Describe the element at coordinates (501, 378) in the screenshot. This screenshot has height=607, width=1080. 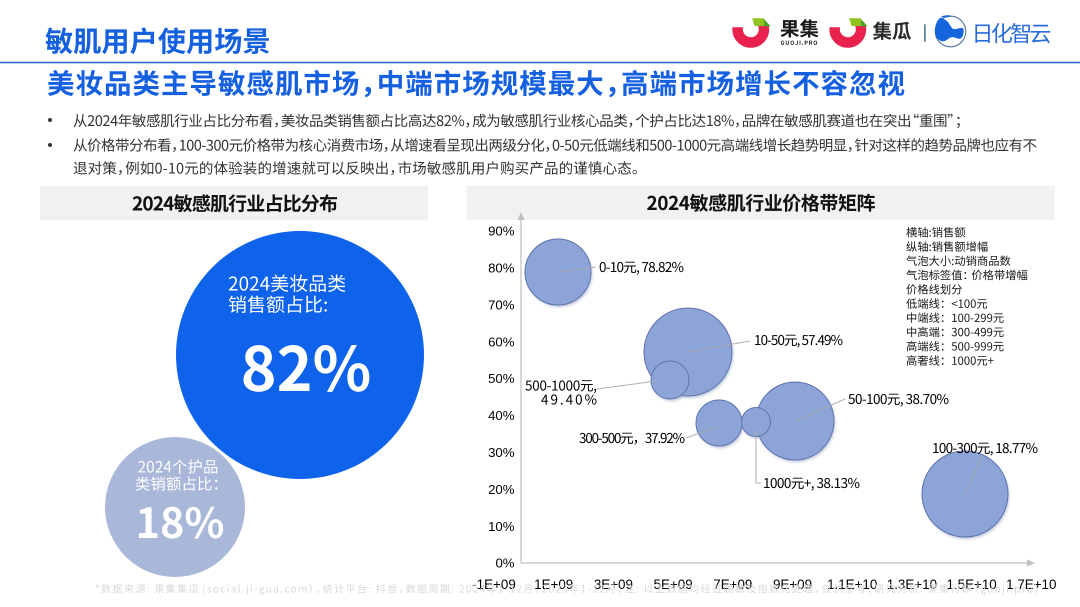
I see `svg-text: 50%` at that location.